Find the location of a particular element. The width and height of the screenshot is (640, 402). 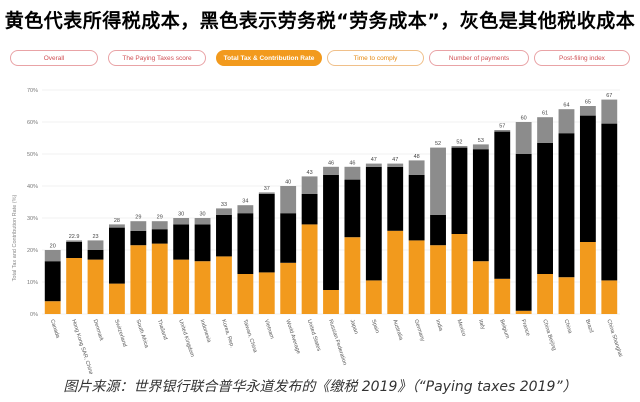

bar-total-label: 28 is located at coordinates (117, 221).